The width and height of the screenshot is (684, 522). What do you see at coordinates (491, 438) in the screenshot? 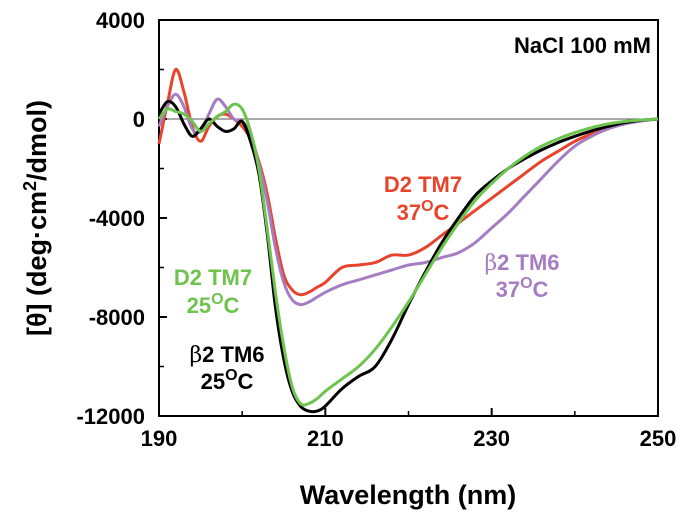
I see `x-tick-label: 230` at bounding box center [491, 438].